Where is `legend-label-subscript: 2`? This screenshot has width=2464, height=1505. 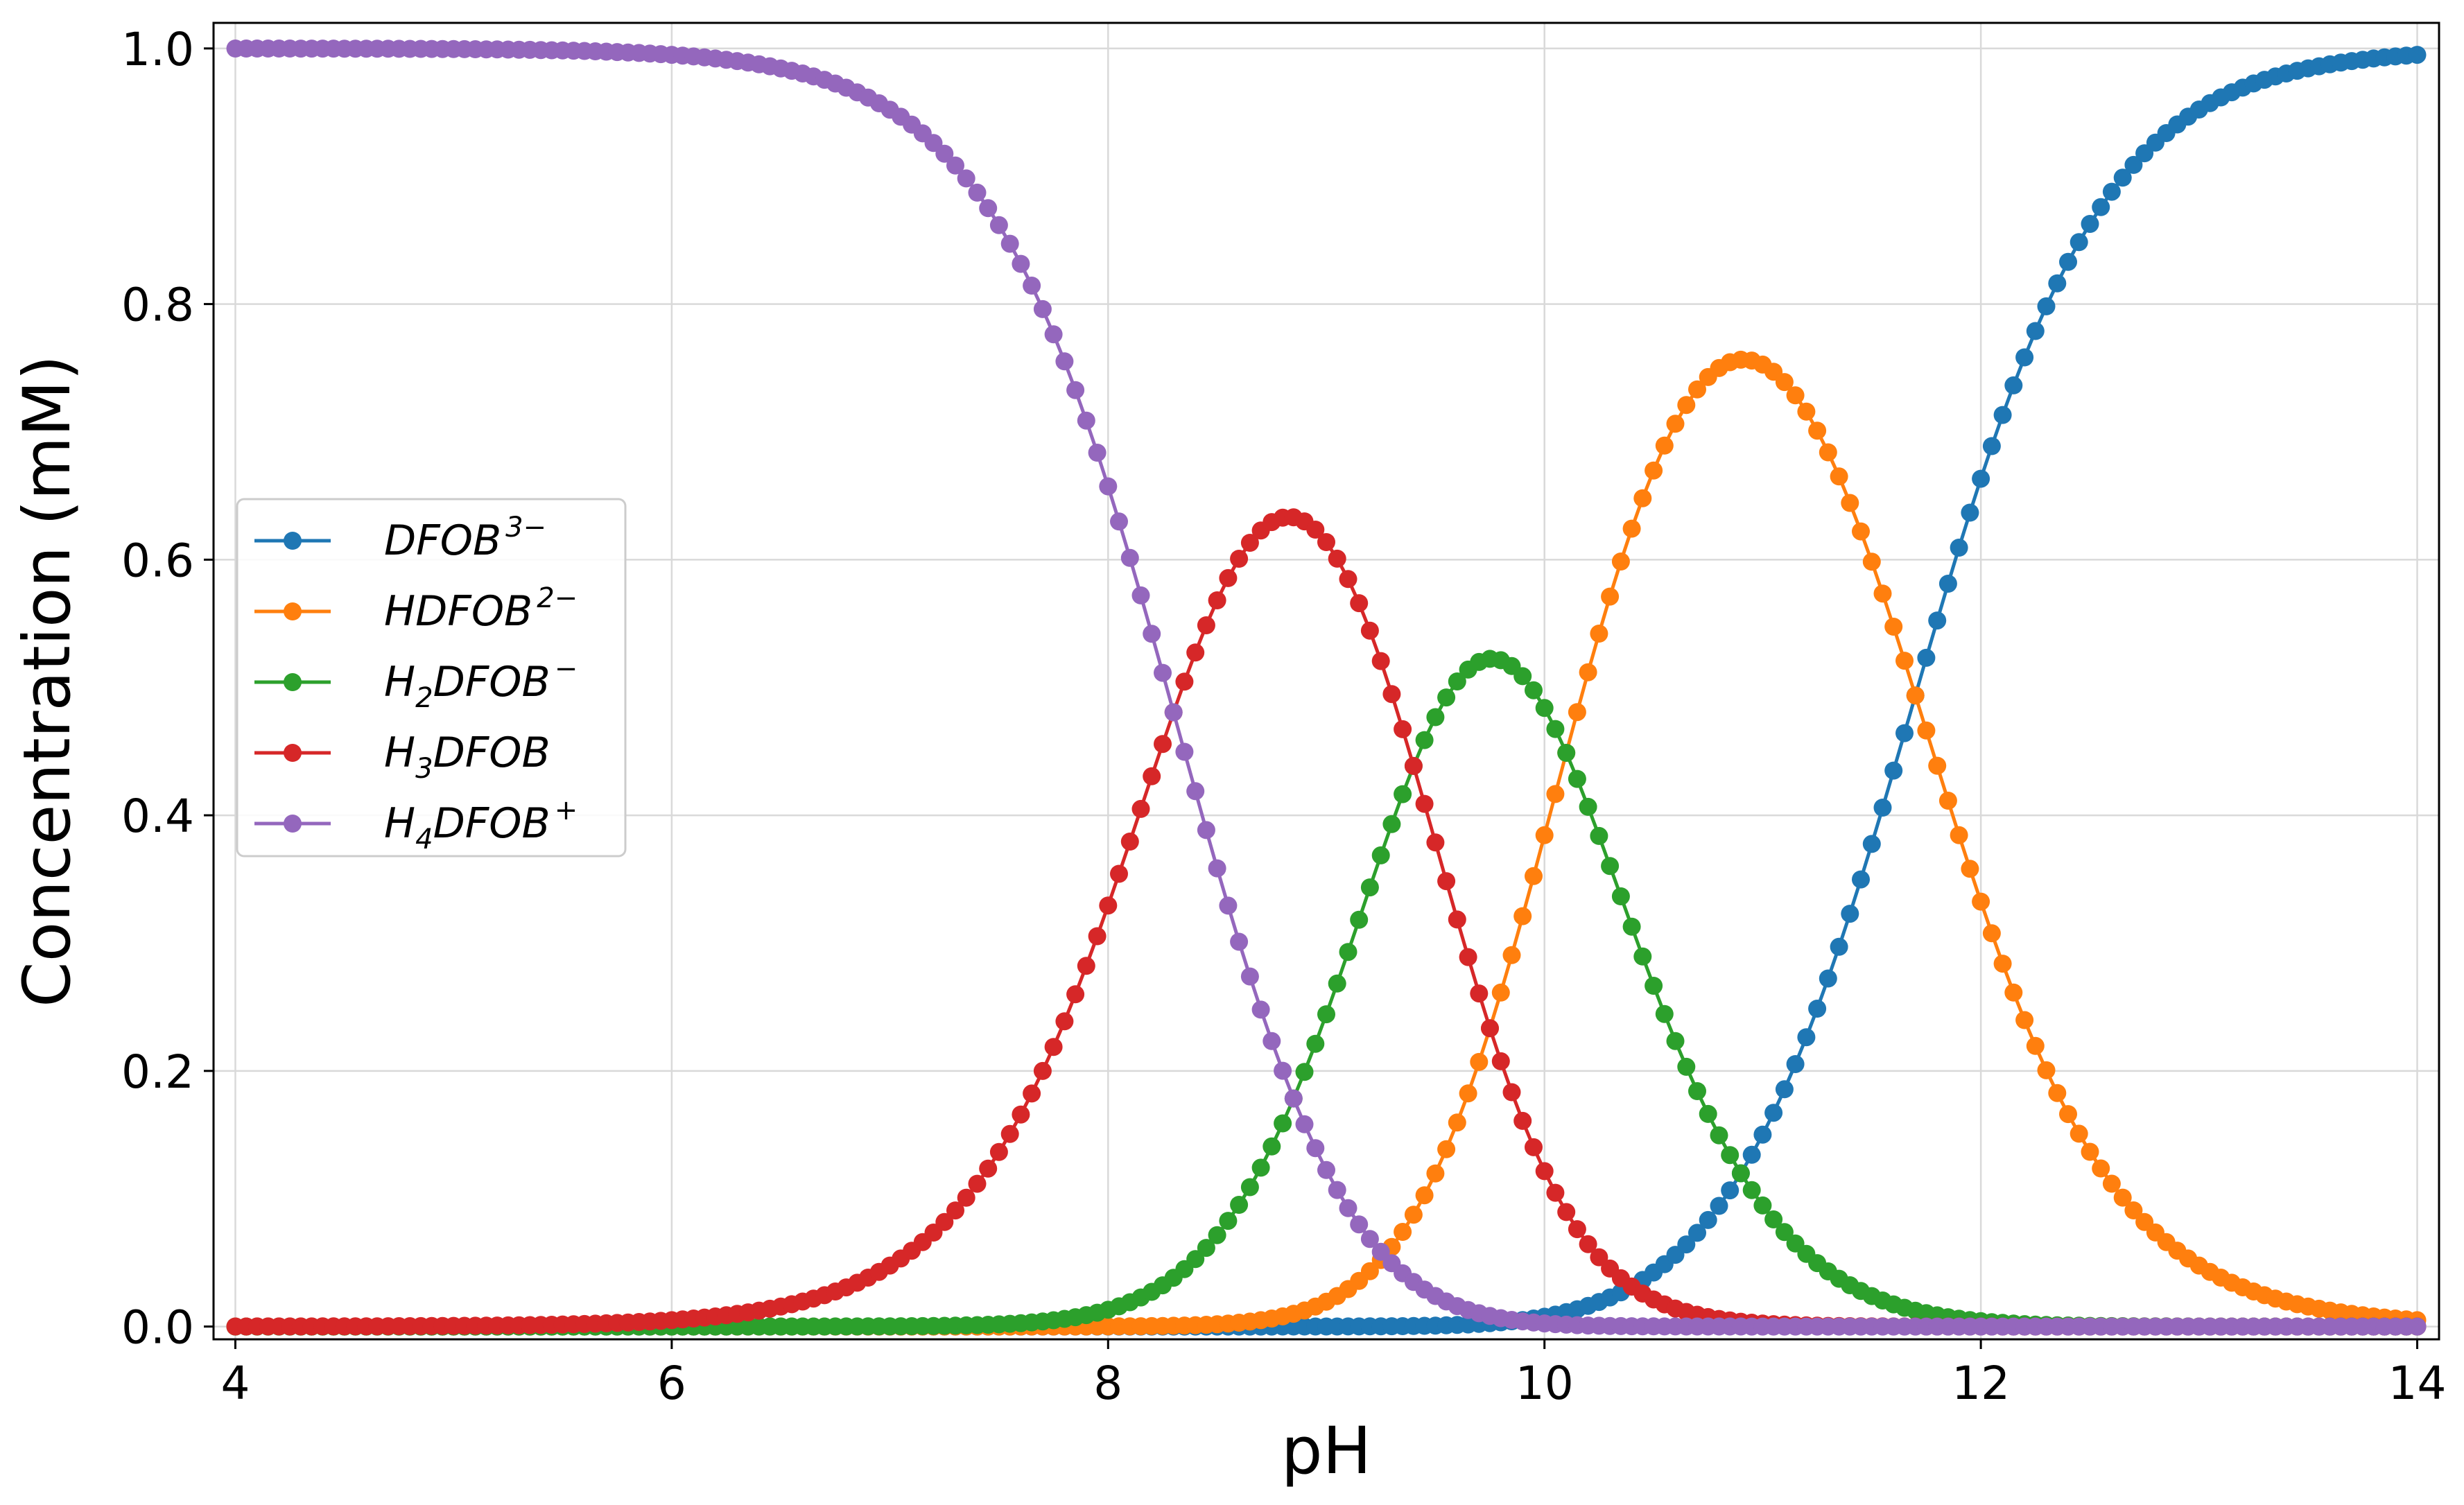
legend-label-subscript: 2 is located at coordinates (424, 698).